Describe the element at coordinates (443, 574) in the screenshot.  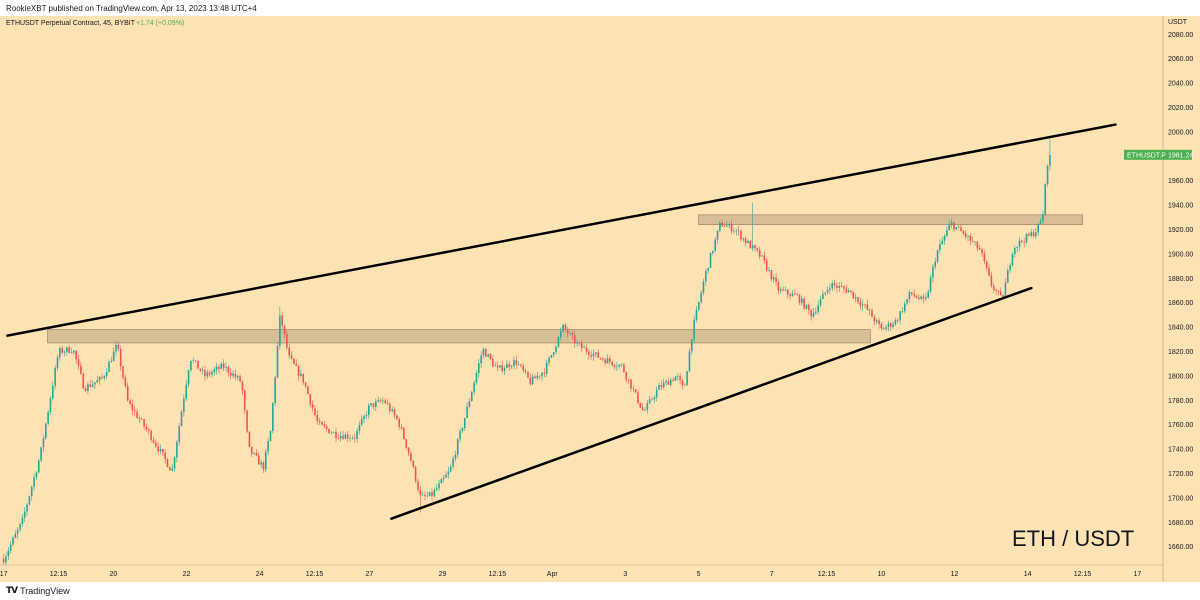
I see `time-tick-label: 29` at that location.